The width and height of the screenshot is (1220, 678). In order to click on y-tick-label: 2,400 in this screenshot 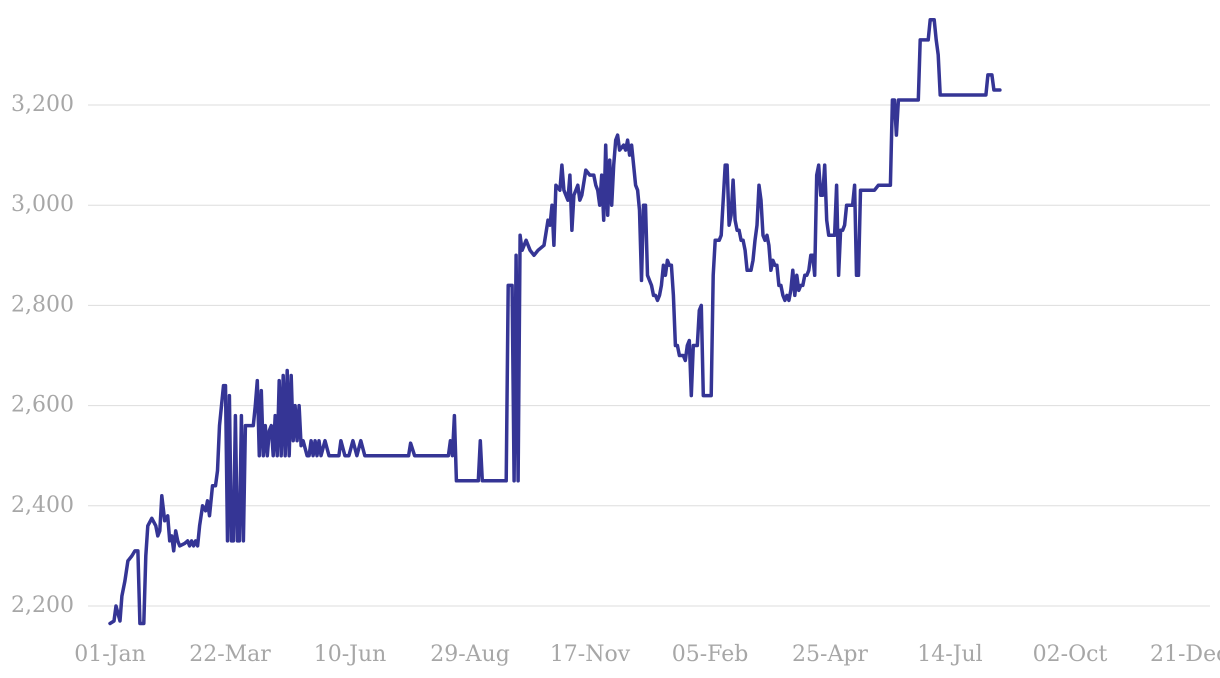, I will do `click(42, 505)`.